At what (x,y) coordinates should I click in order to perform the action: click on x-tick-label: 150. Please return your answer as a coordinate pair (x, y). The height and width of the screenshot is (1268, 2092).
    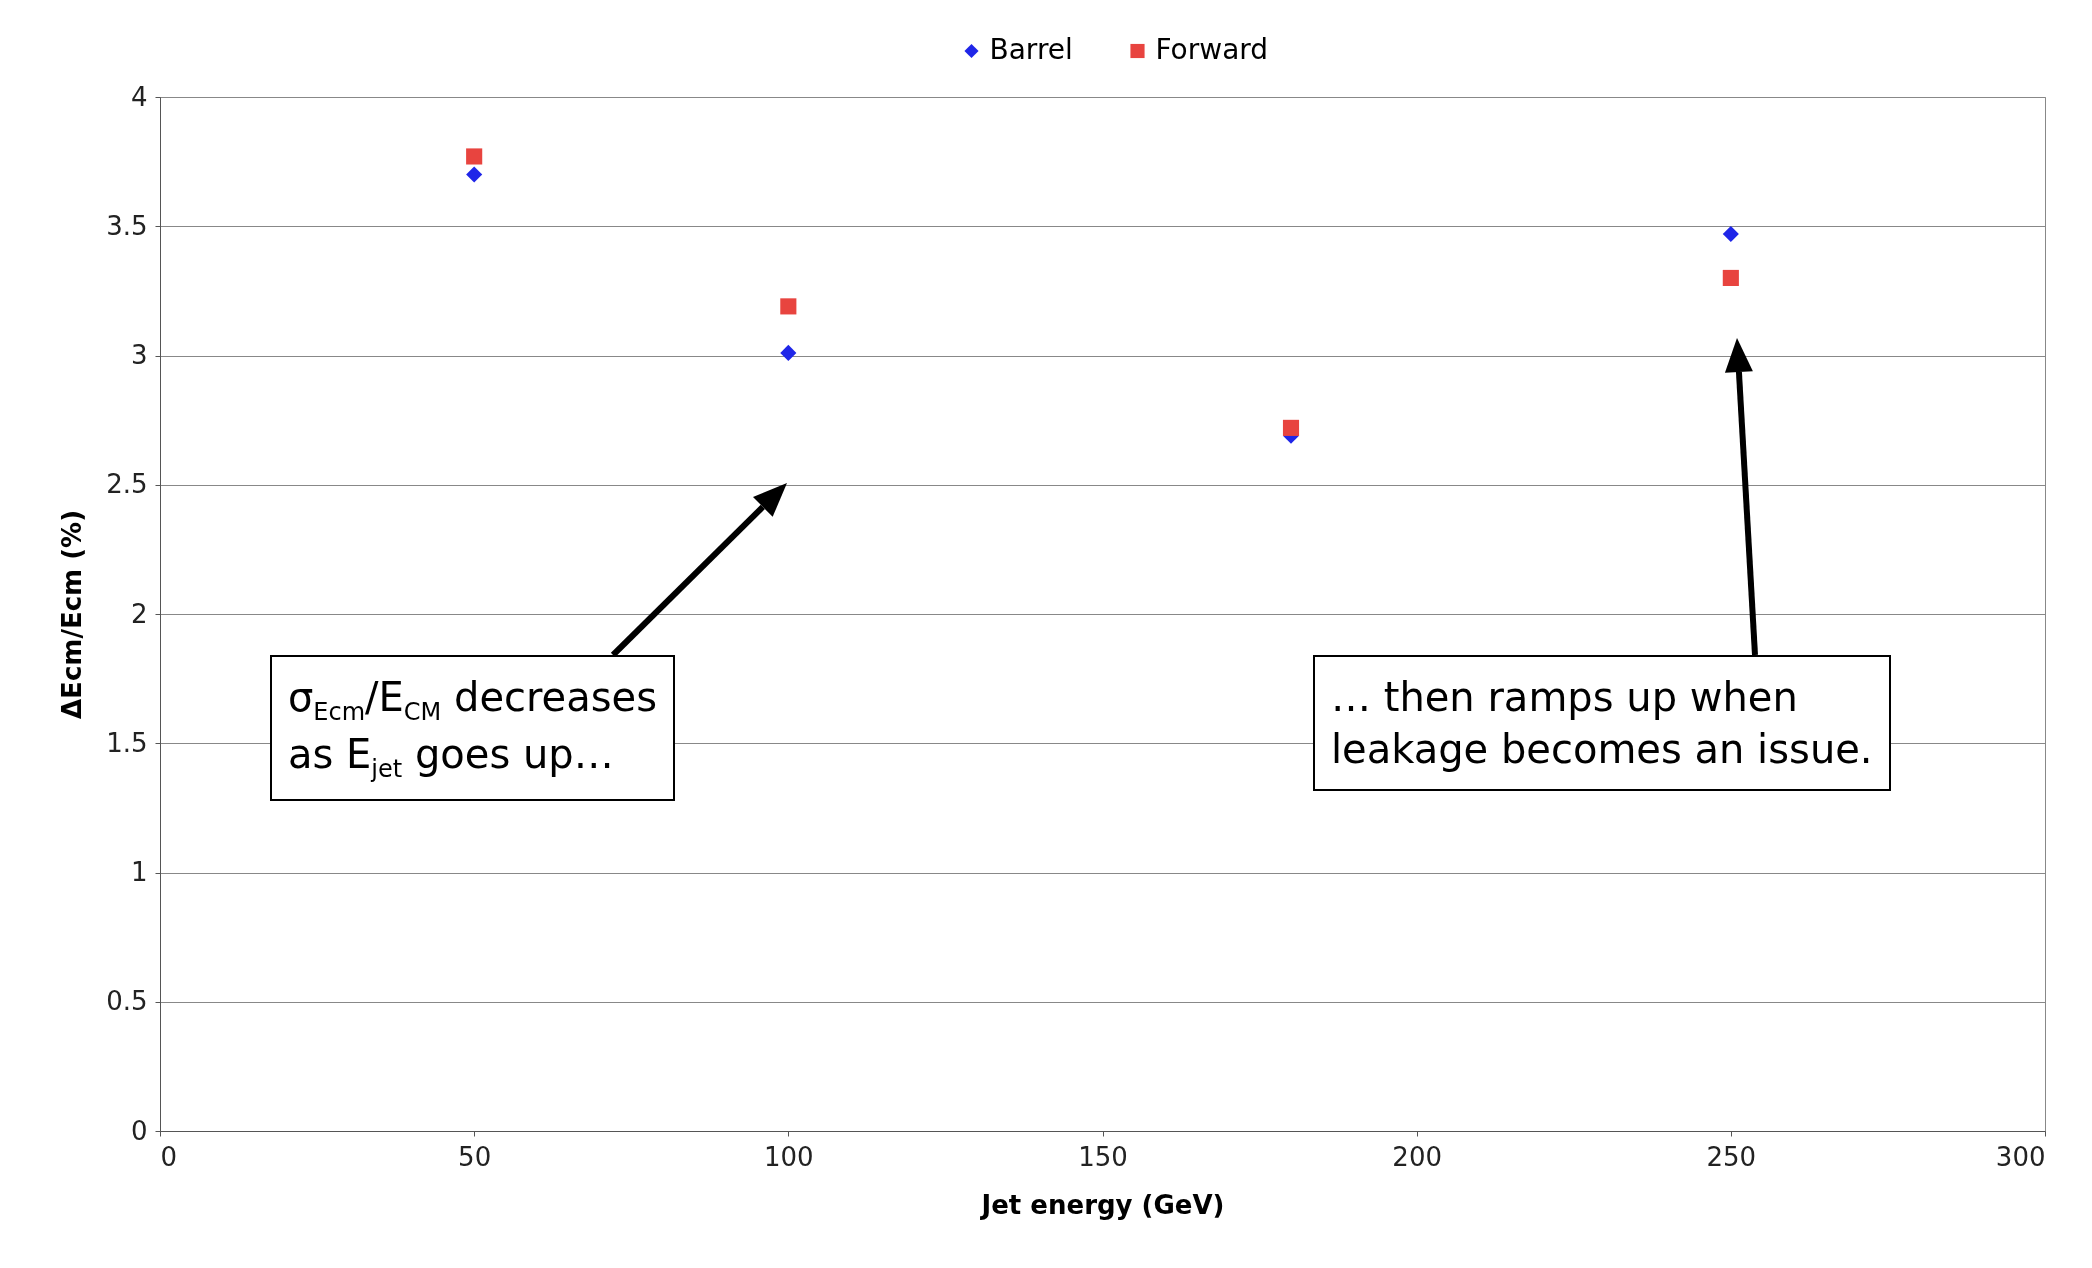
    Looking at the image, I should click on (1103, 1156).